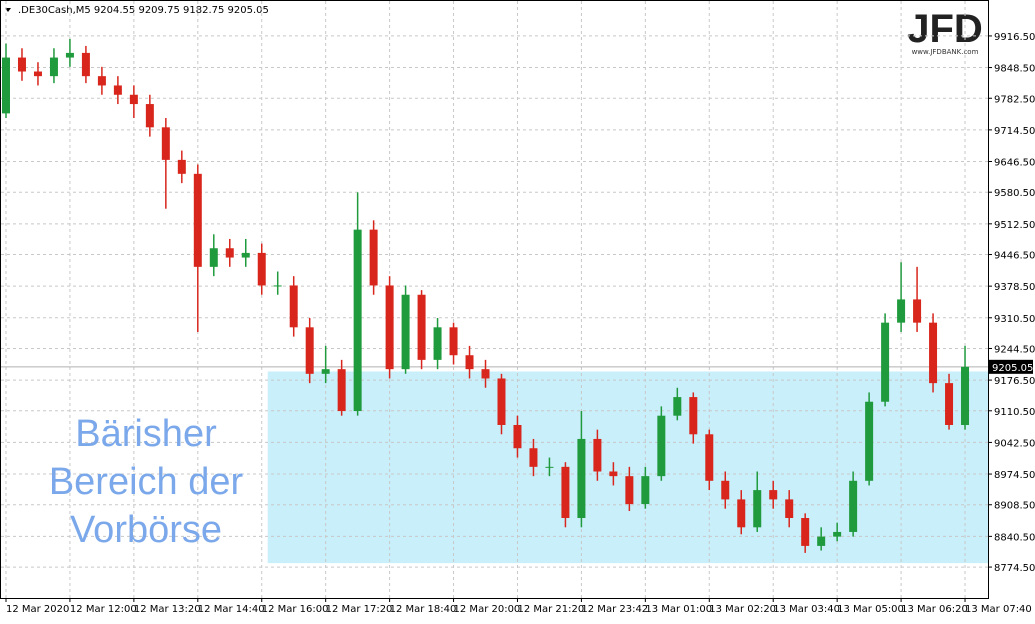  I want to click on x-tick-label: 12 Mar 16:00, so click(295, 609).